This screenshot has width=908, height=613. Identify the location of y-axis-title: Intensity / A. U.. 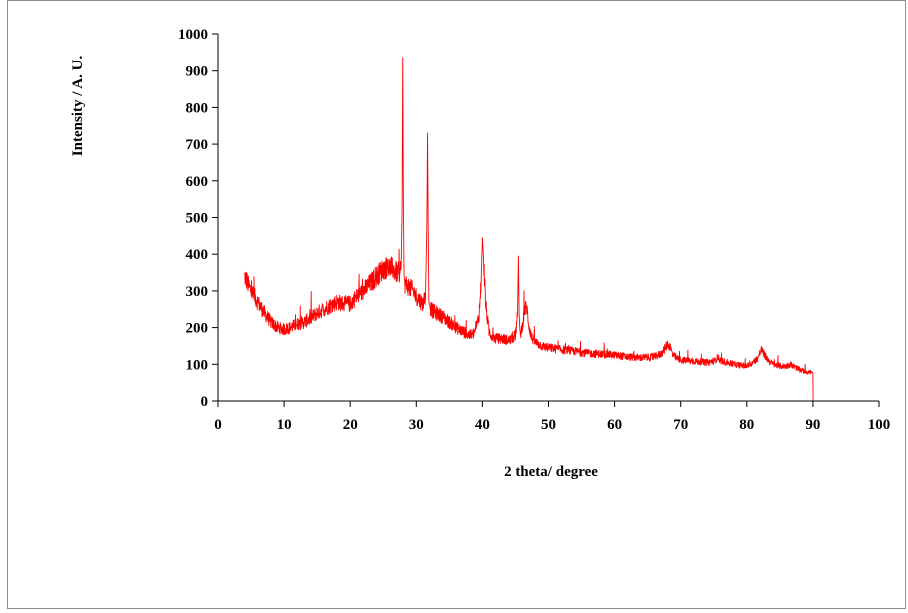
(78, 106).